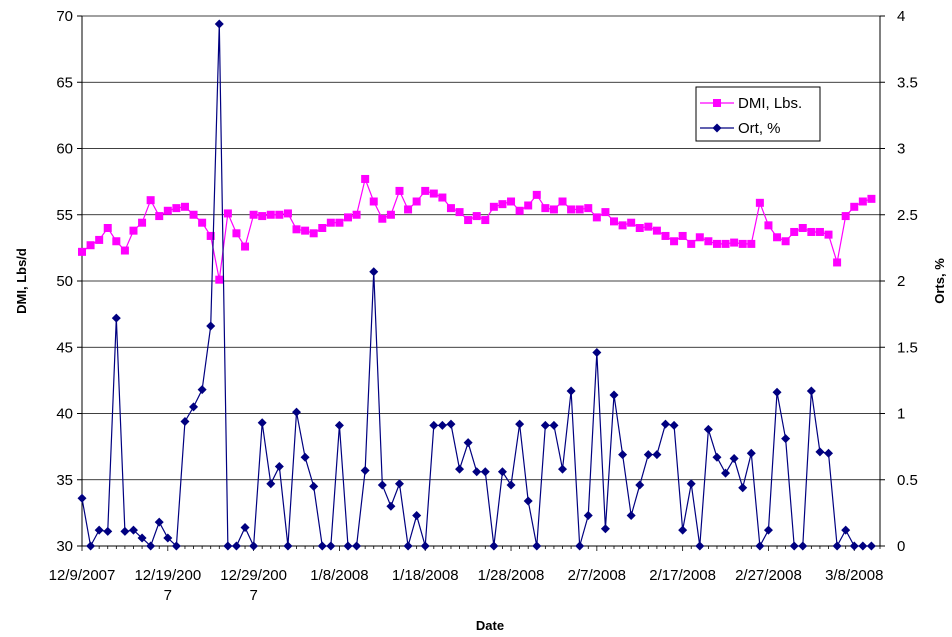 The image size is (952, 637). I want to click on y-right-tick-label: 4, so click(901, 16).